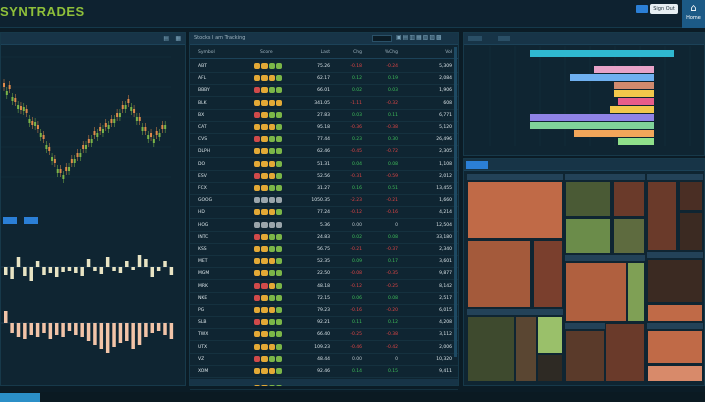 This screenshot has height=402, width=705. Describe the element at coordinates (324, 188) in the screenshot. I see `watchlist-row: FCX 31.27 0.16 0.51 13,455` at that location.